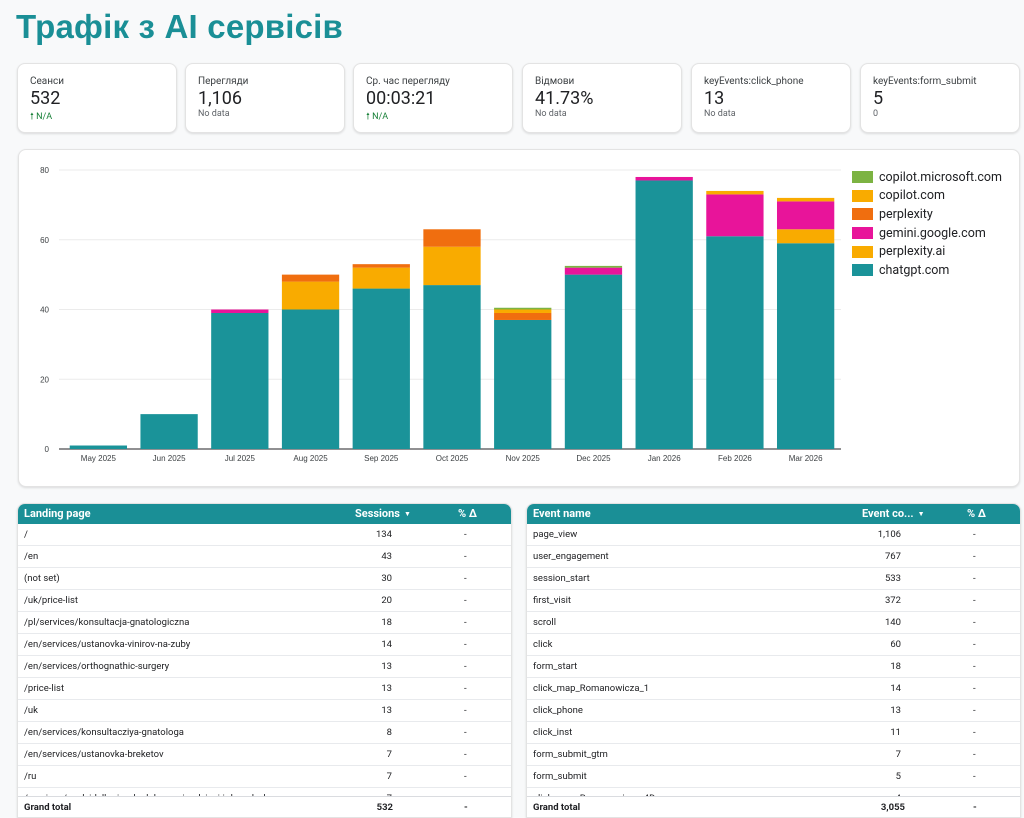 This screenshot has width=1024, height=818. Describe the element at coordinates (927, 251) in the screenshot. I see `legend-item: perplexity.ai` at that location.